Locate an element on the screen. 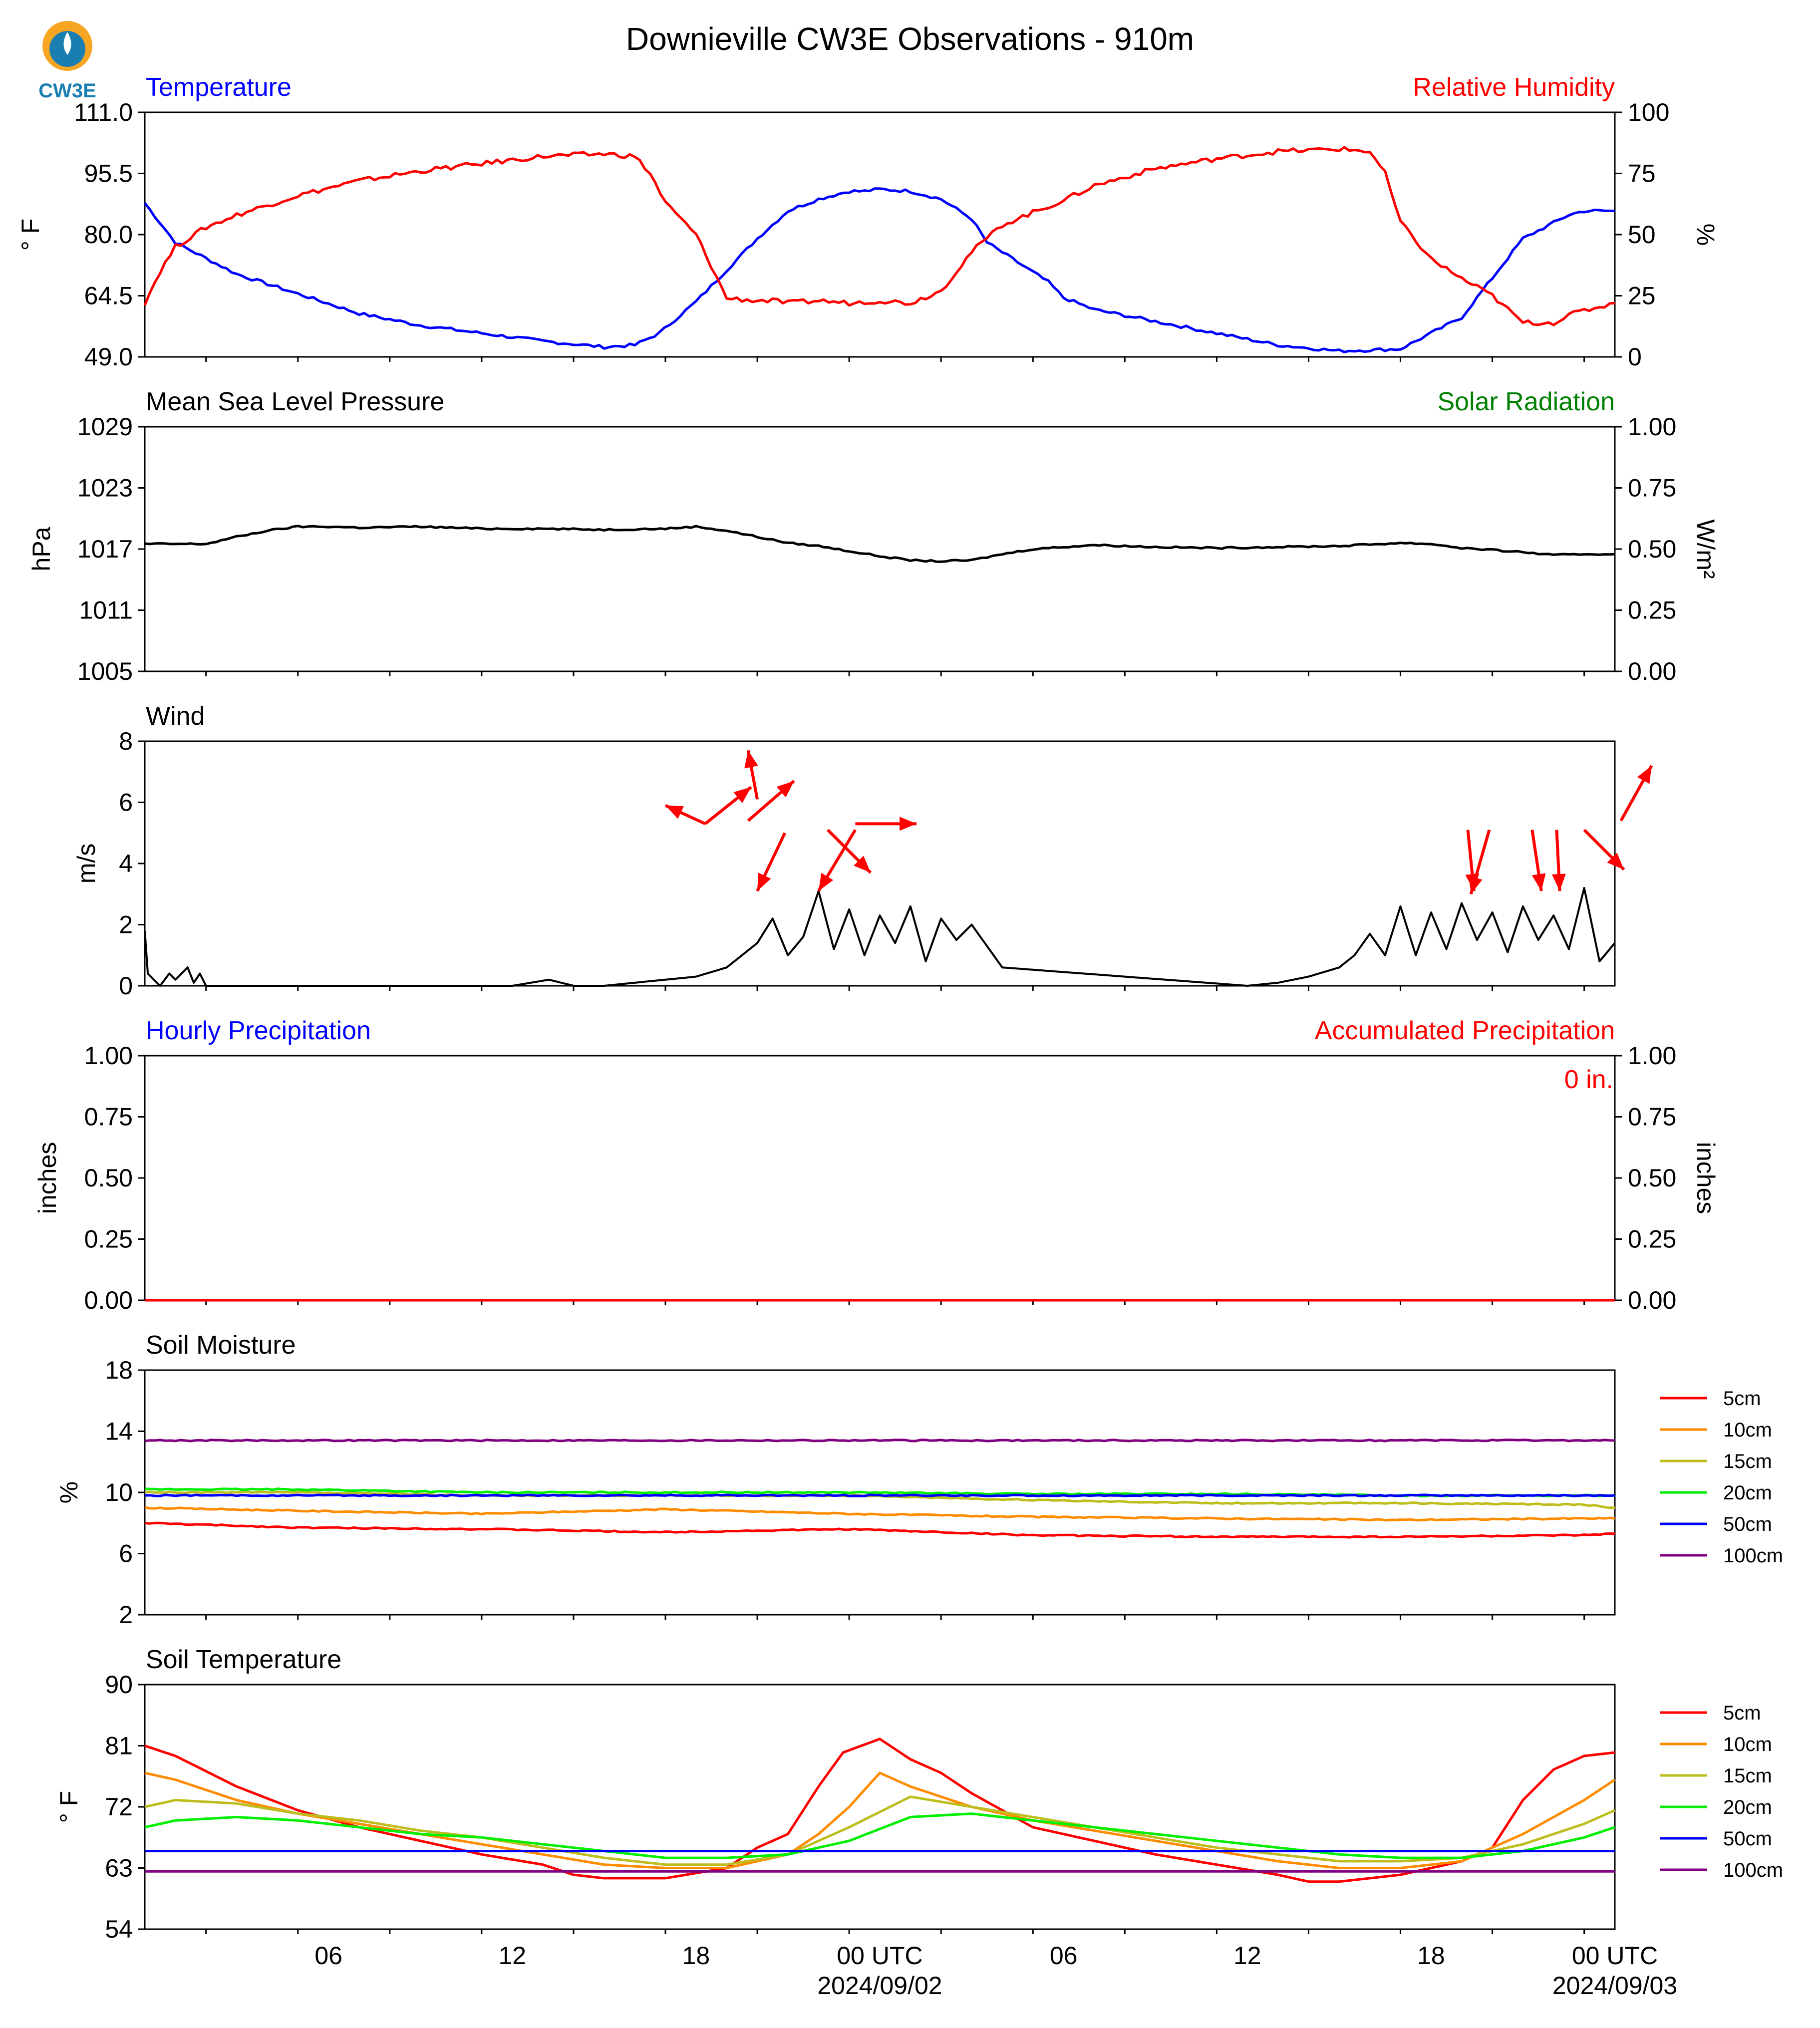 Image resolution: width=1820 pixels, height=2028 pixels. y-tick-label-right: 0.75 is located at coordinates (1652, 1117).